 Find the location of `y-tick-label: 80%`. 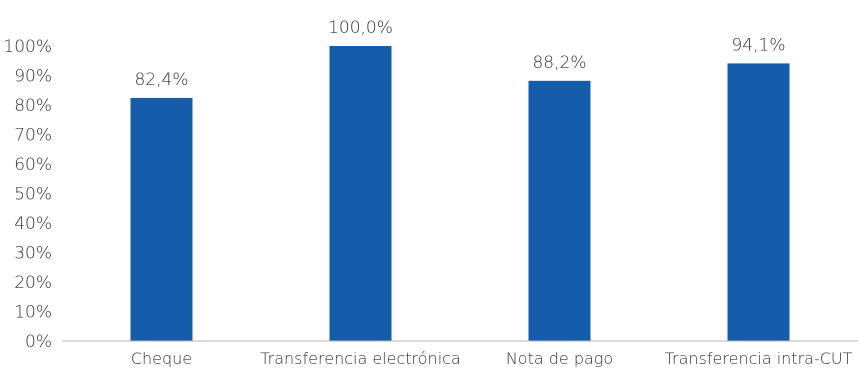

y-tick-label: 80% is located at coordinates (33, 106).